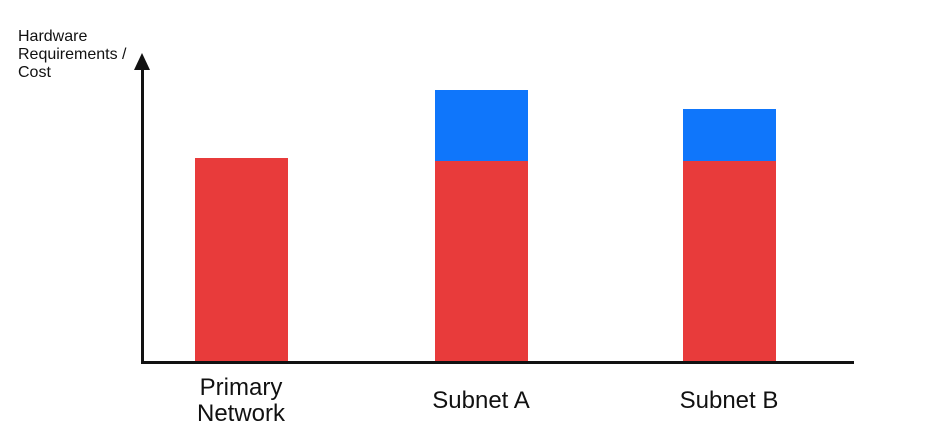 The height and width of the screenshot is (437, 933). I want to click on x-axis-line, so click(497, 362).